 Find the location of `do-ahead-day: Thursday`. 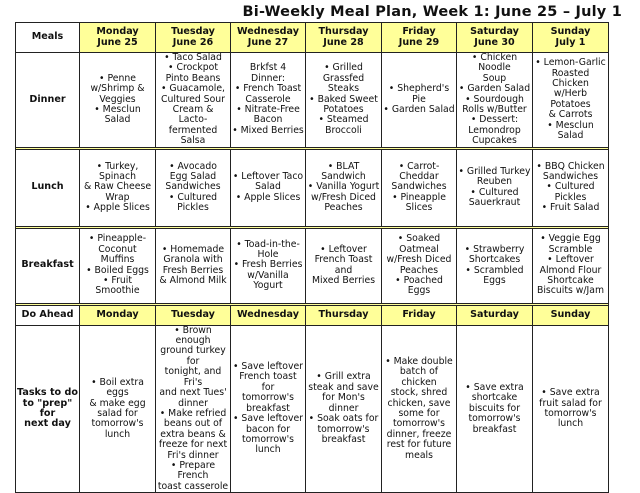

do-ahead-day: Thursday is located at coordinates (343, 315).